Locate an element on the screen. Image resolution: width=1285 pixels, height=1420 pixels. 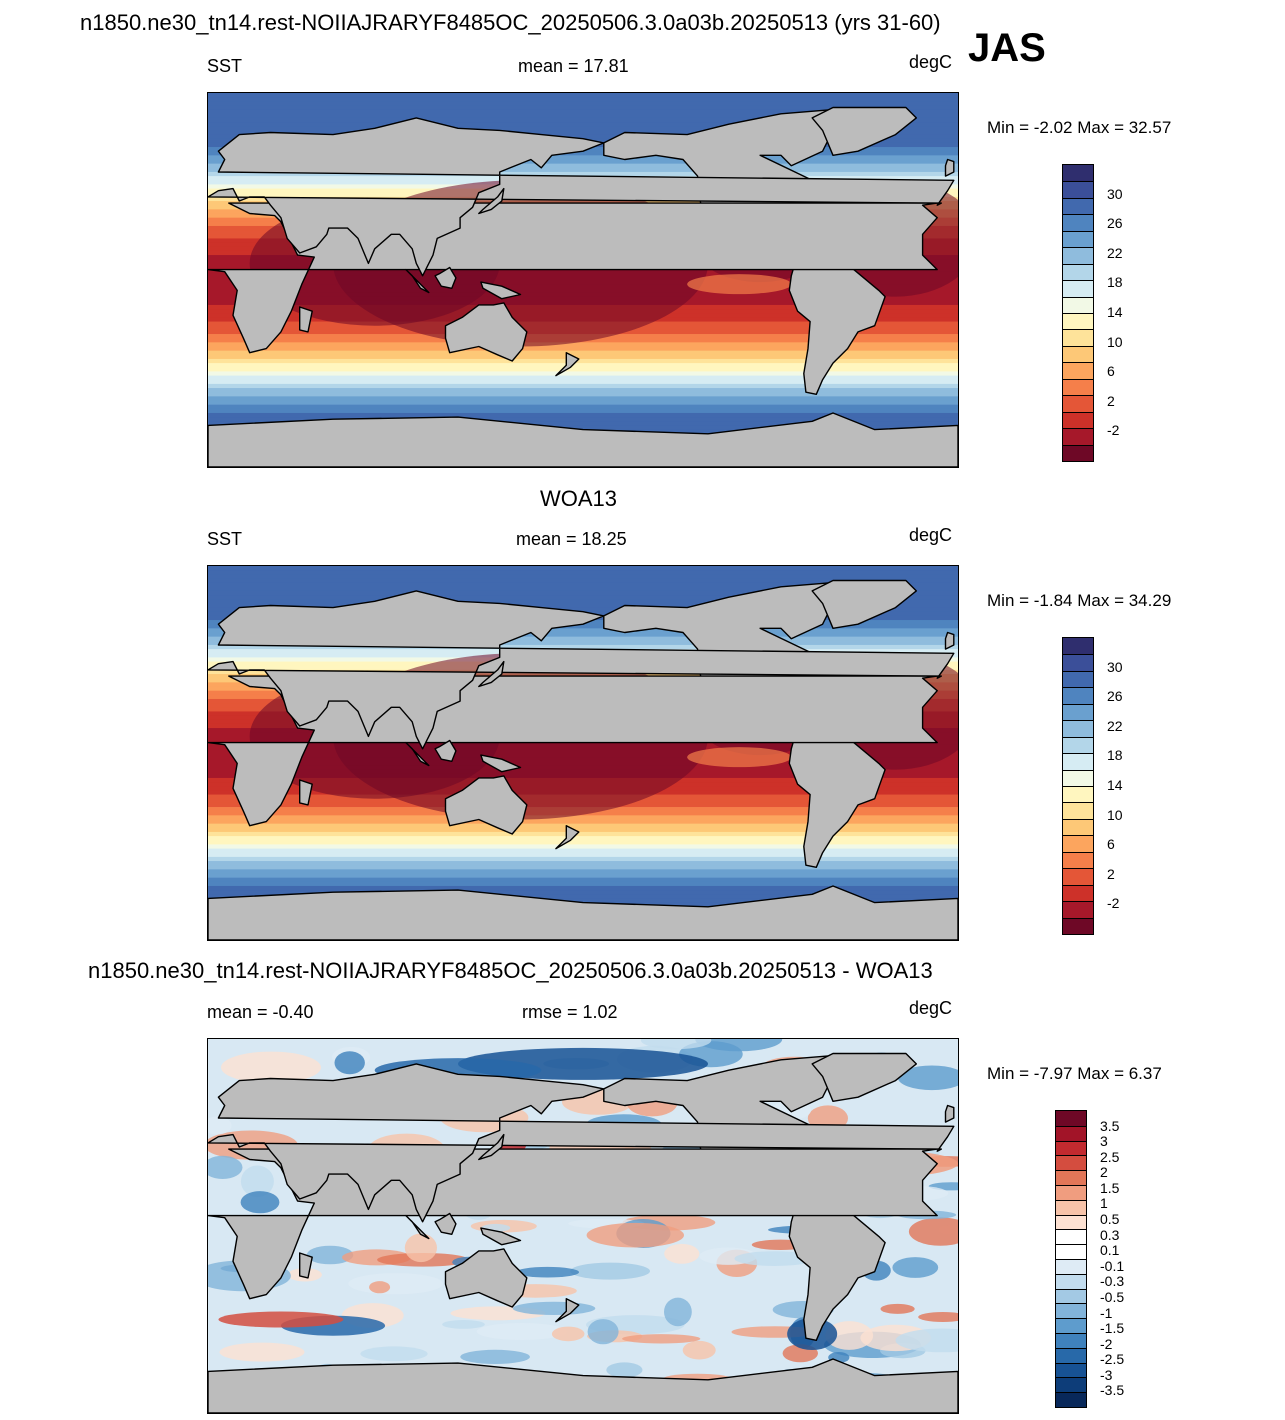
colorbar-tick-label: 22 is located at coordinates (1115, 725).